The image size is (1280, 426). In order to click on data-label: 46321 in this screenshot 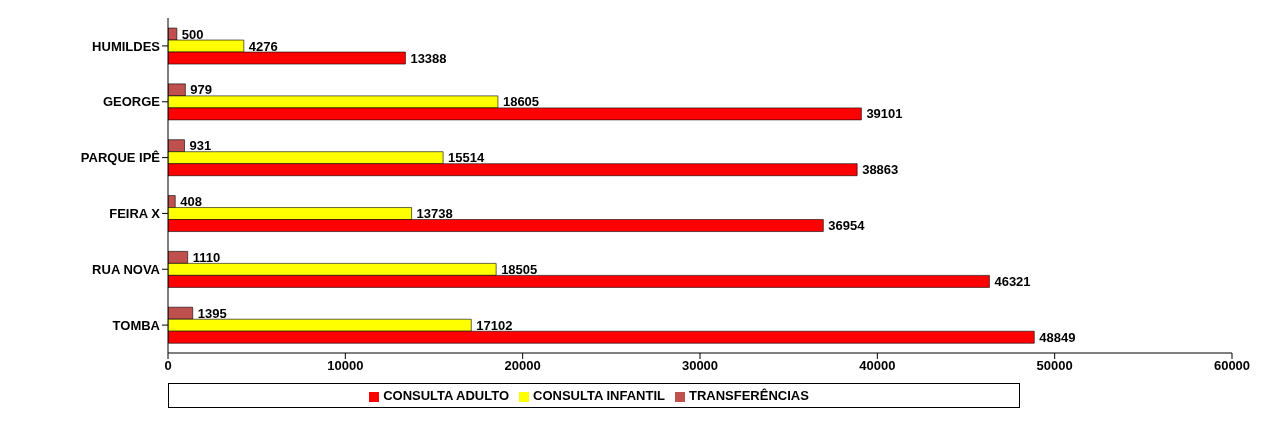, I will do `click(1012, 281)`.